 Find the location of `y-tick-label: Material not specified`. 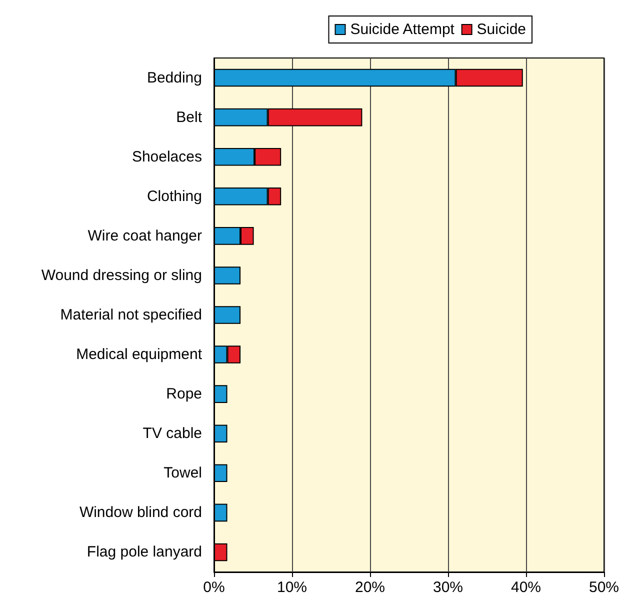

y-tick-label: Material not specified is located at coordinates (131, 315).